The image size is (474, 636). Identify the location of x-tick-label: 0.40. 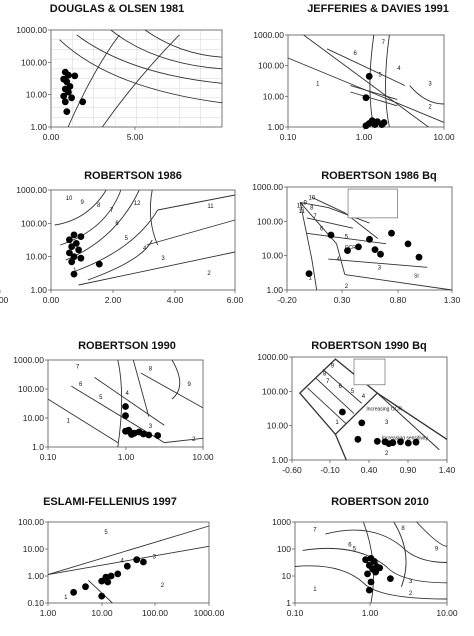
(369, 470).